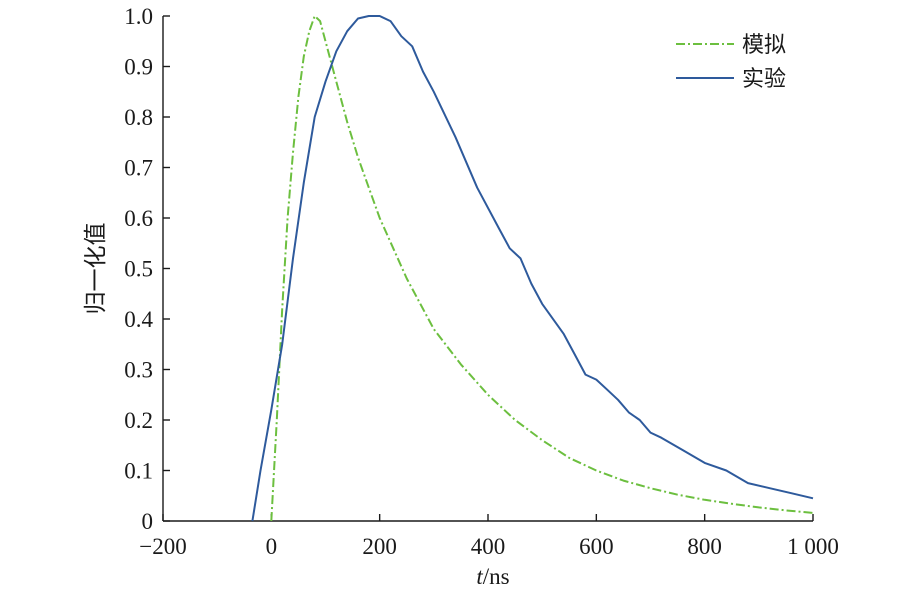 This screenshot has height=597, width=921. Describe the element at coordinates (95, 269) in the screenshot. I see `y-axis-title: 归一化值` at that location.